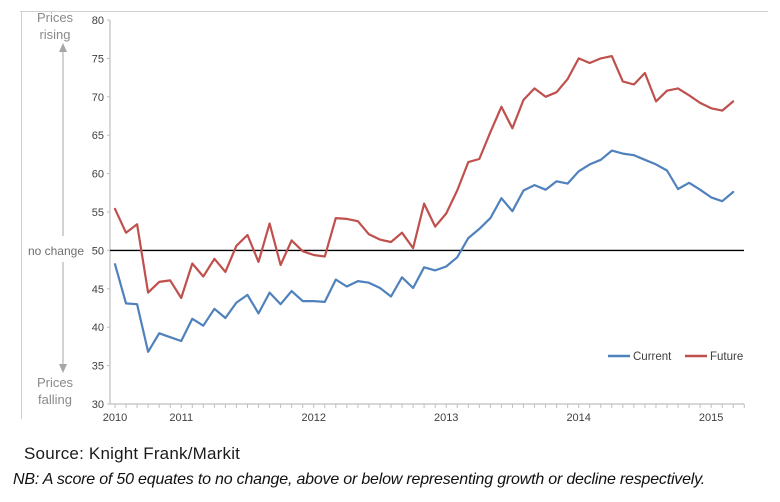 The height and width of the screenshot is (502, 780). What do you see at coordinates (55, 26) in the screenshot?
I see `prices-rising-label: Prices rising` at bounding box center [55, 26].